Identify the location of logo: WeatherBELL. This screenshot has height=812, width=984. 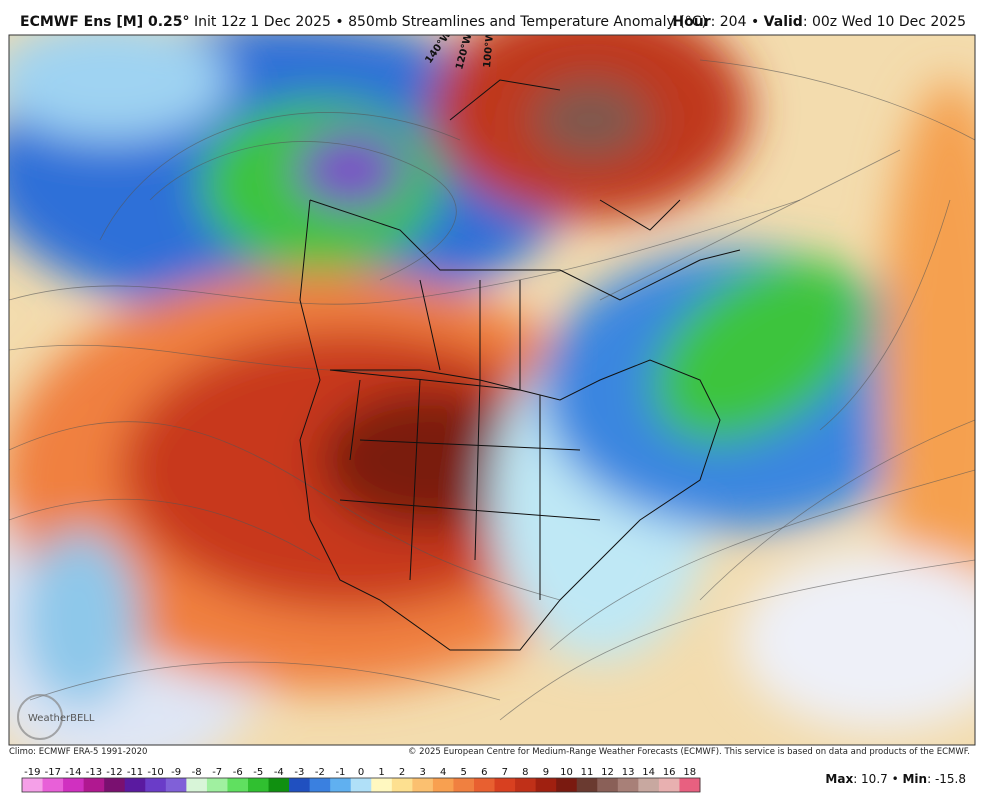
(61, 718).